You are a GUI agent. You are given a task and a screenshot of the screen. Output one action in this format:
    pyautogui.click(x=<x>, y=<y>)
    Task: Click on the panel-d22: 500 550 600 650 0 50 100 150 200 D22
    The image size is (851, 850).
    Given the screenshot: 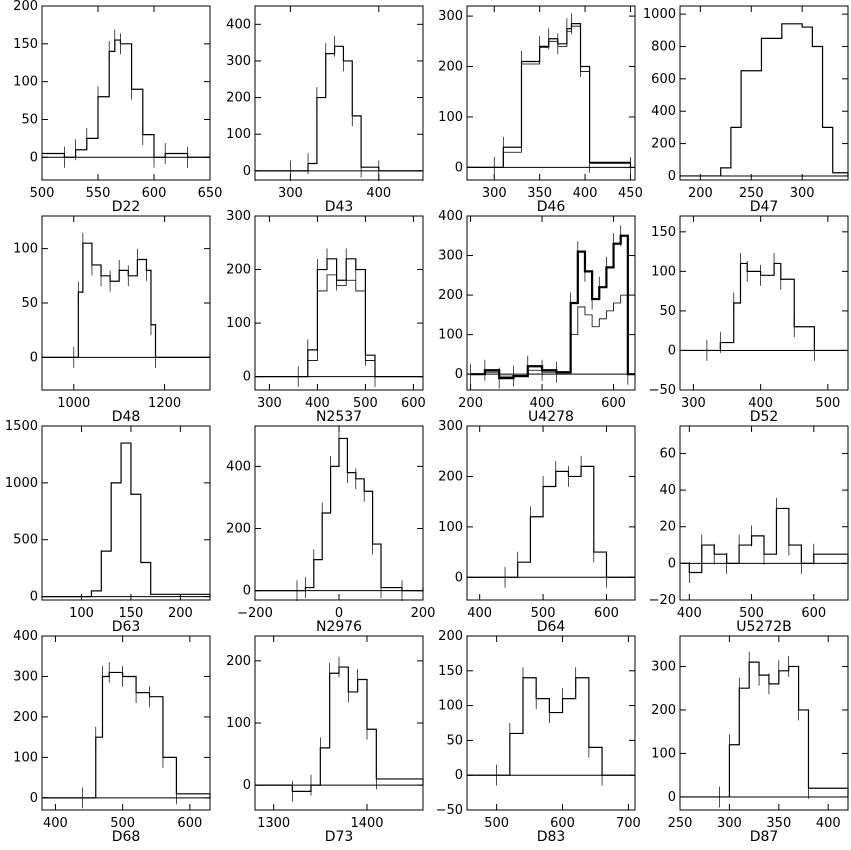 What is the action you would take?
    pyautogui.click(x=117, y=107)
    